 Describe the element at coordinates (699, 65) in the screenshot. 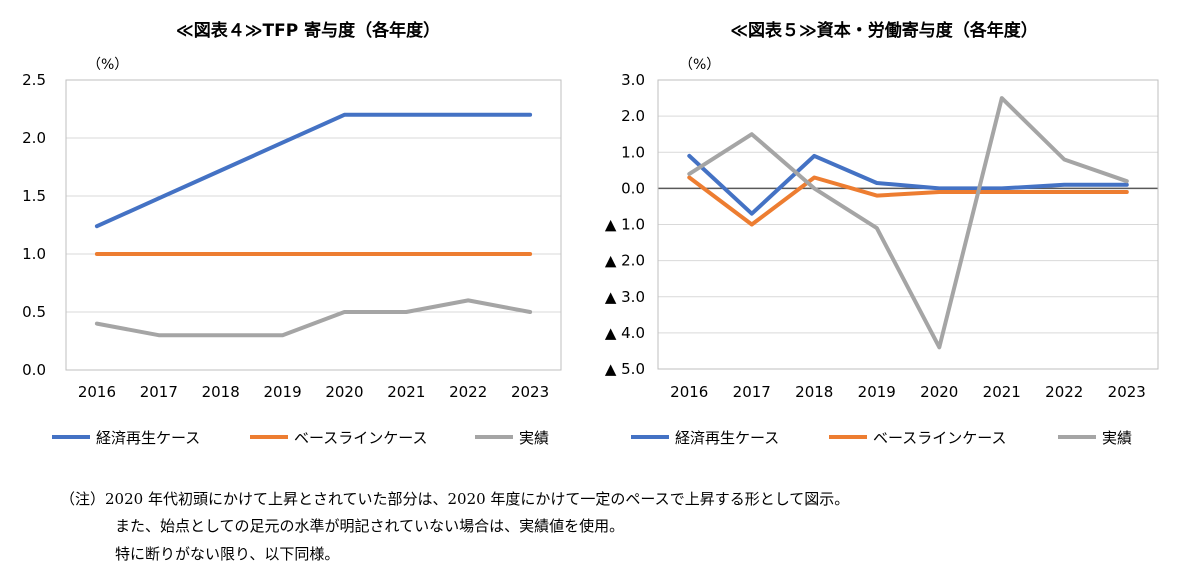

I see `chart-capital-labor-unit: （%）` at that location.